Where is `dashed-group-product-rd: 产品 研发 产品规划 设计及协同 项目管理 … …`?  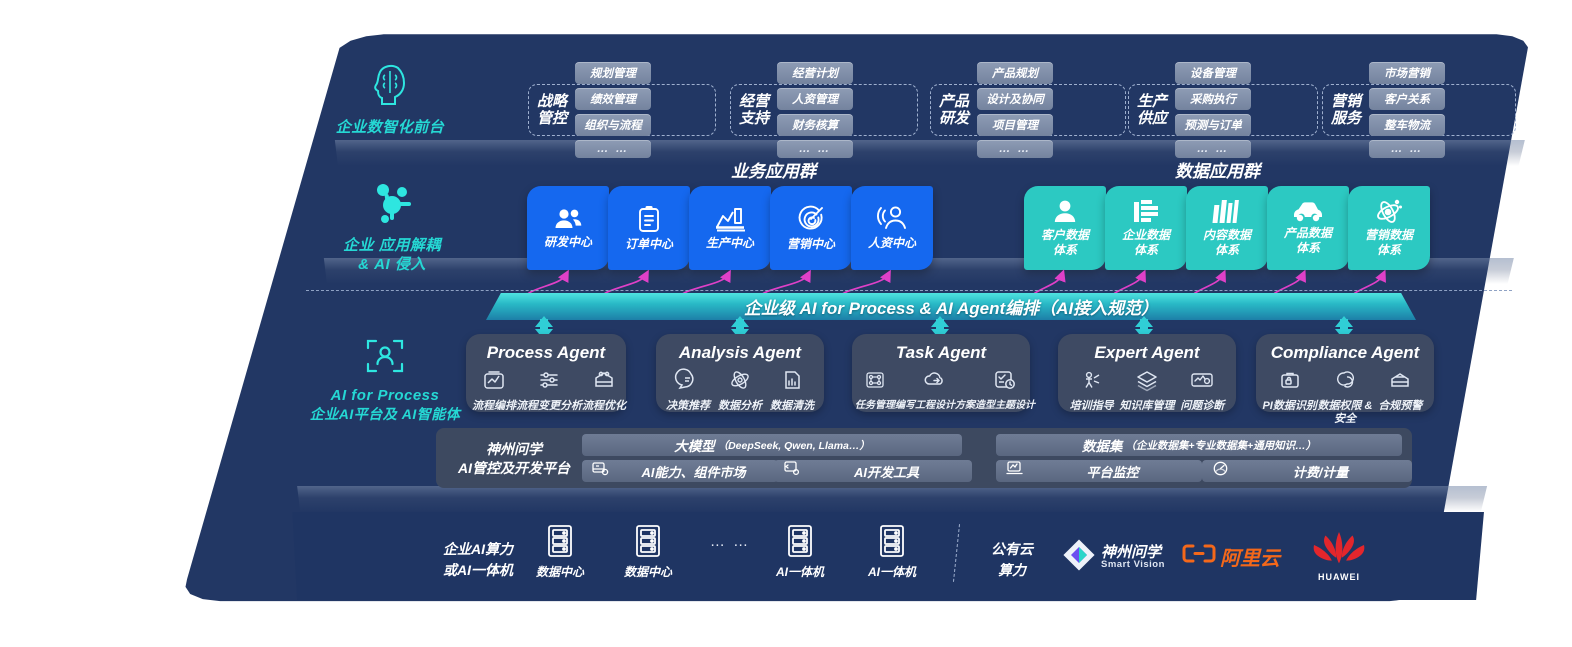 dashed-group-product-rd: 产品 研发 产品规划 设计及协同 项目管理 … … is located at coordinates (1028, 110).